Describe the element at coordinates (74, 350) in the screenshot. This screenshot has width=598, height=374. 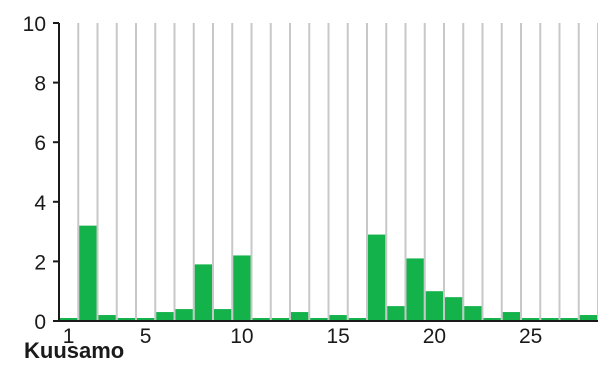
I see `chart-title: Kuusamo` at that location.